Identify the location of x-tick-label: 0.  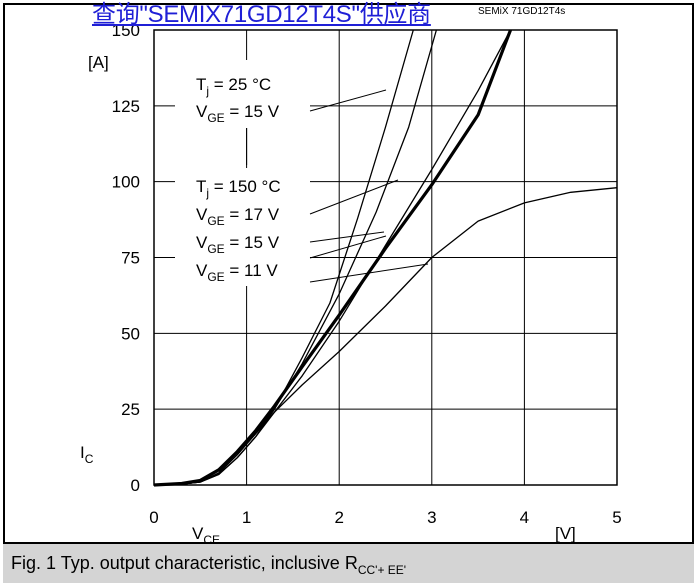
(153, 517).